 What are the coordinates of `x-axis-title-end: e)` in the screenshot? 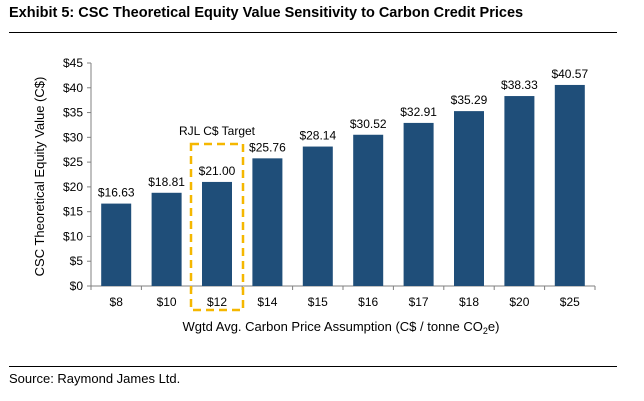 It's located at (494, 326).